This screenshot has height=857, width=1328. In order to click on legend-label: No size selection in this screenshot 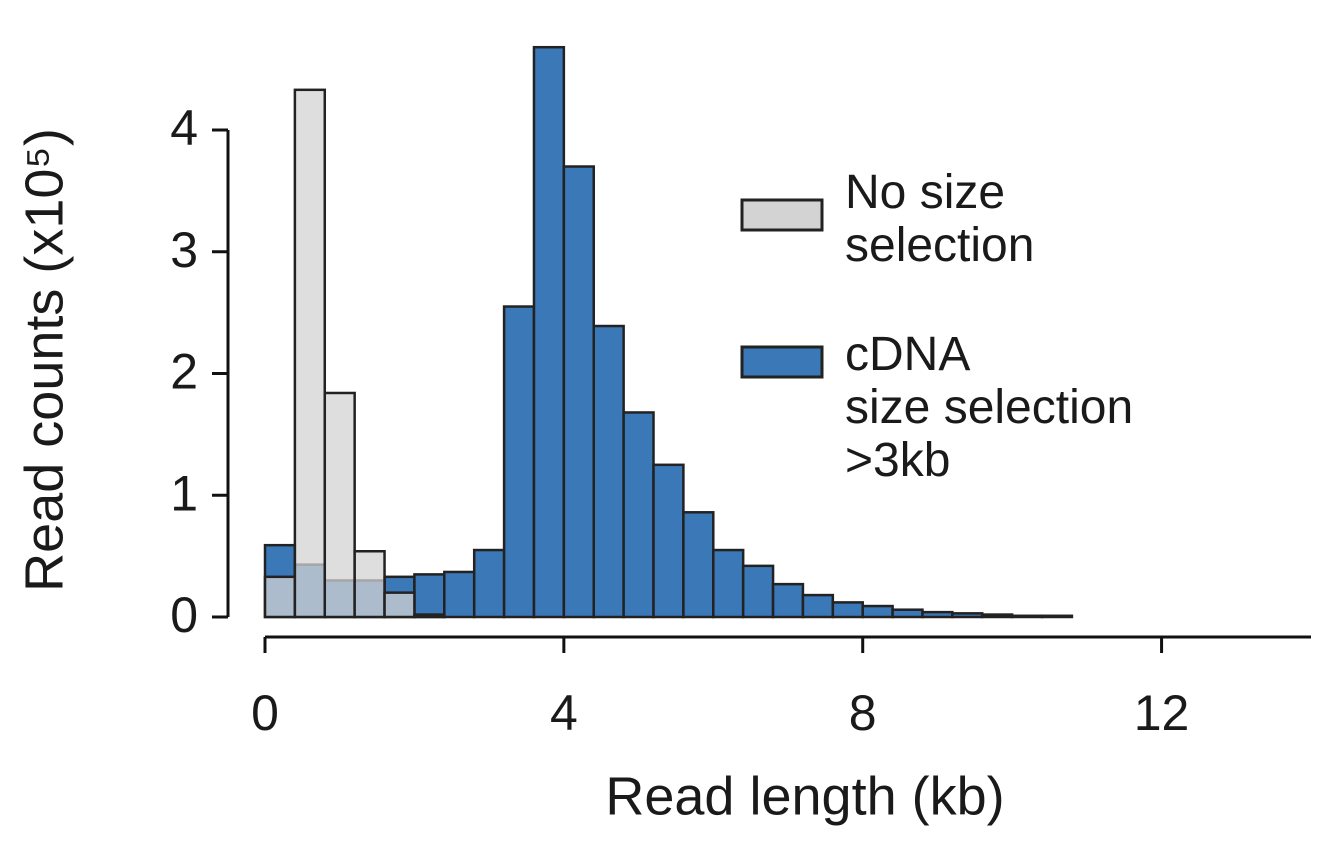, I will do `click(940, 219)`.